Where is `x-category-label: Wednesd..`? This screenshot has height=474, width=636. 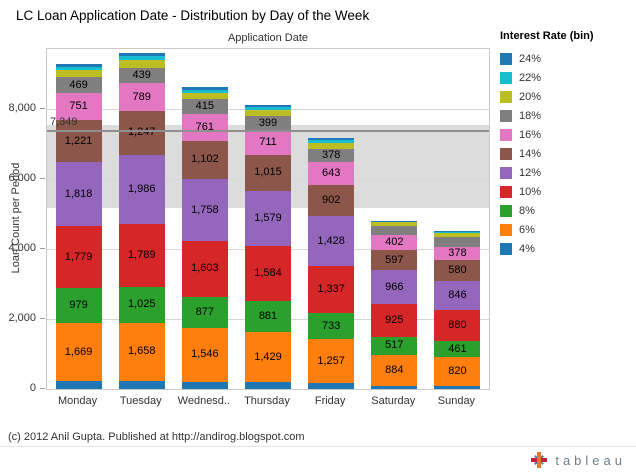
x-category-label: Wednesd.. is located at coordinates (204, 401).